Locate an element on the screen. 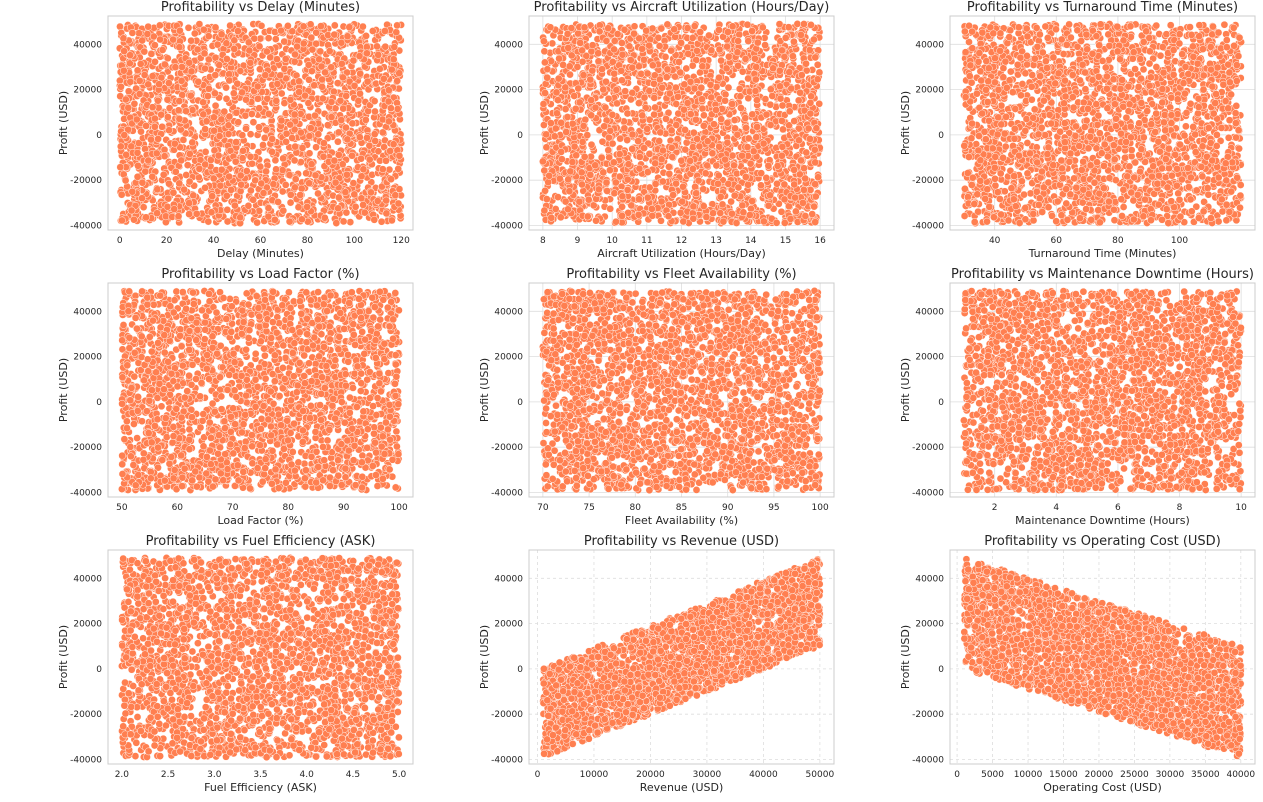 This screenshot has height=802, width=1263. y-tick-label: -20000 is located at coordinates (86, 181).